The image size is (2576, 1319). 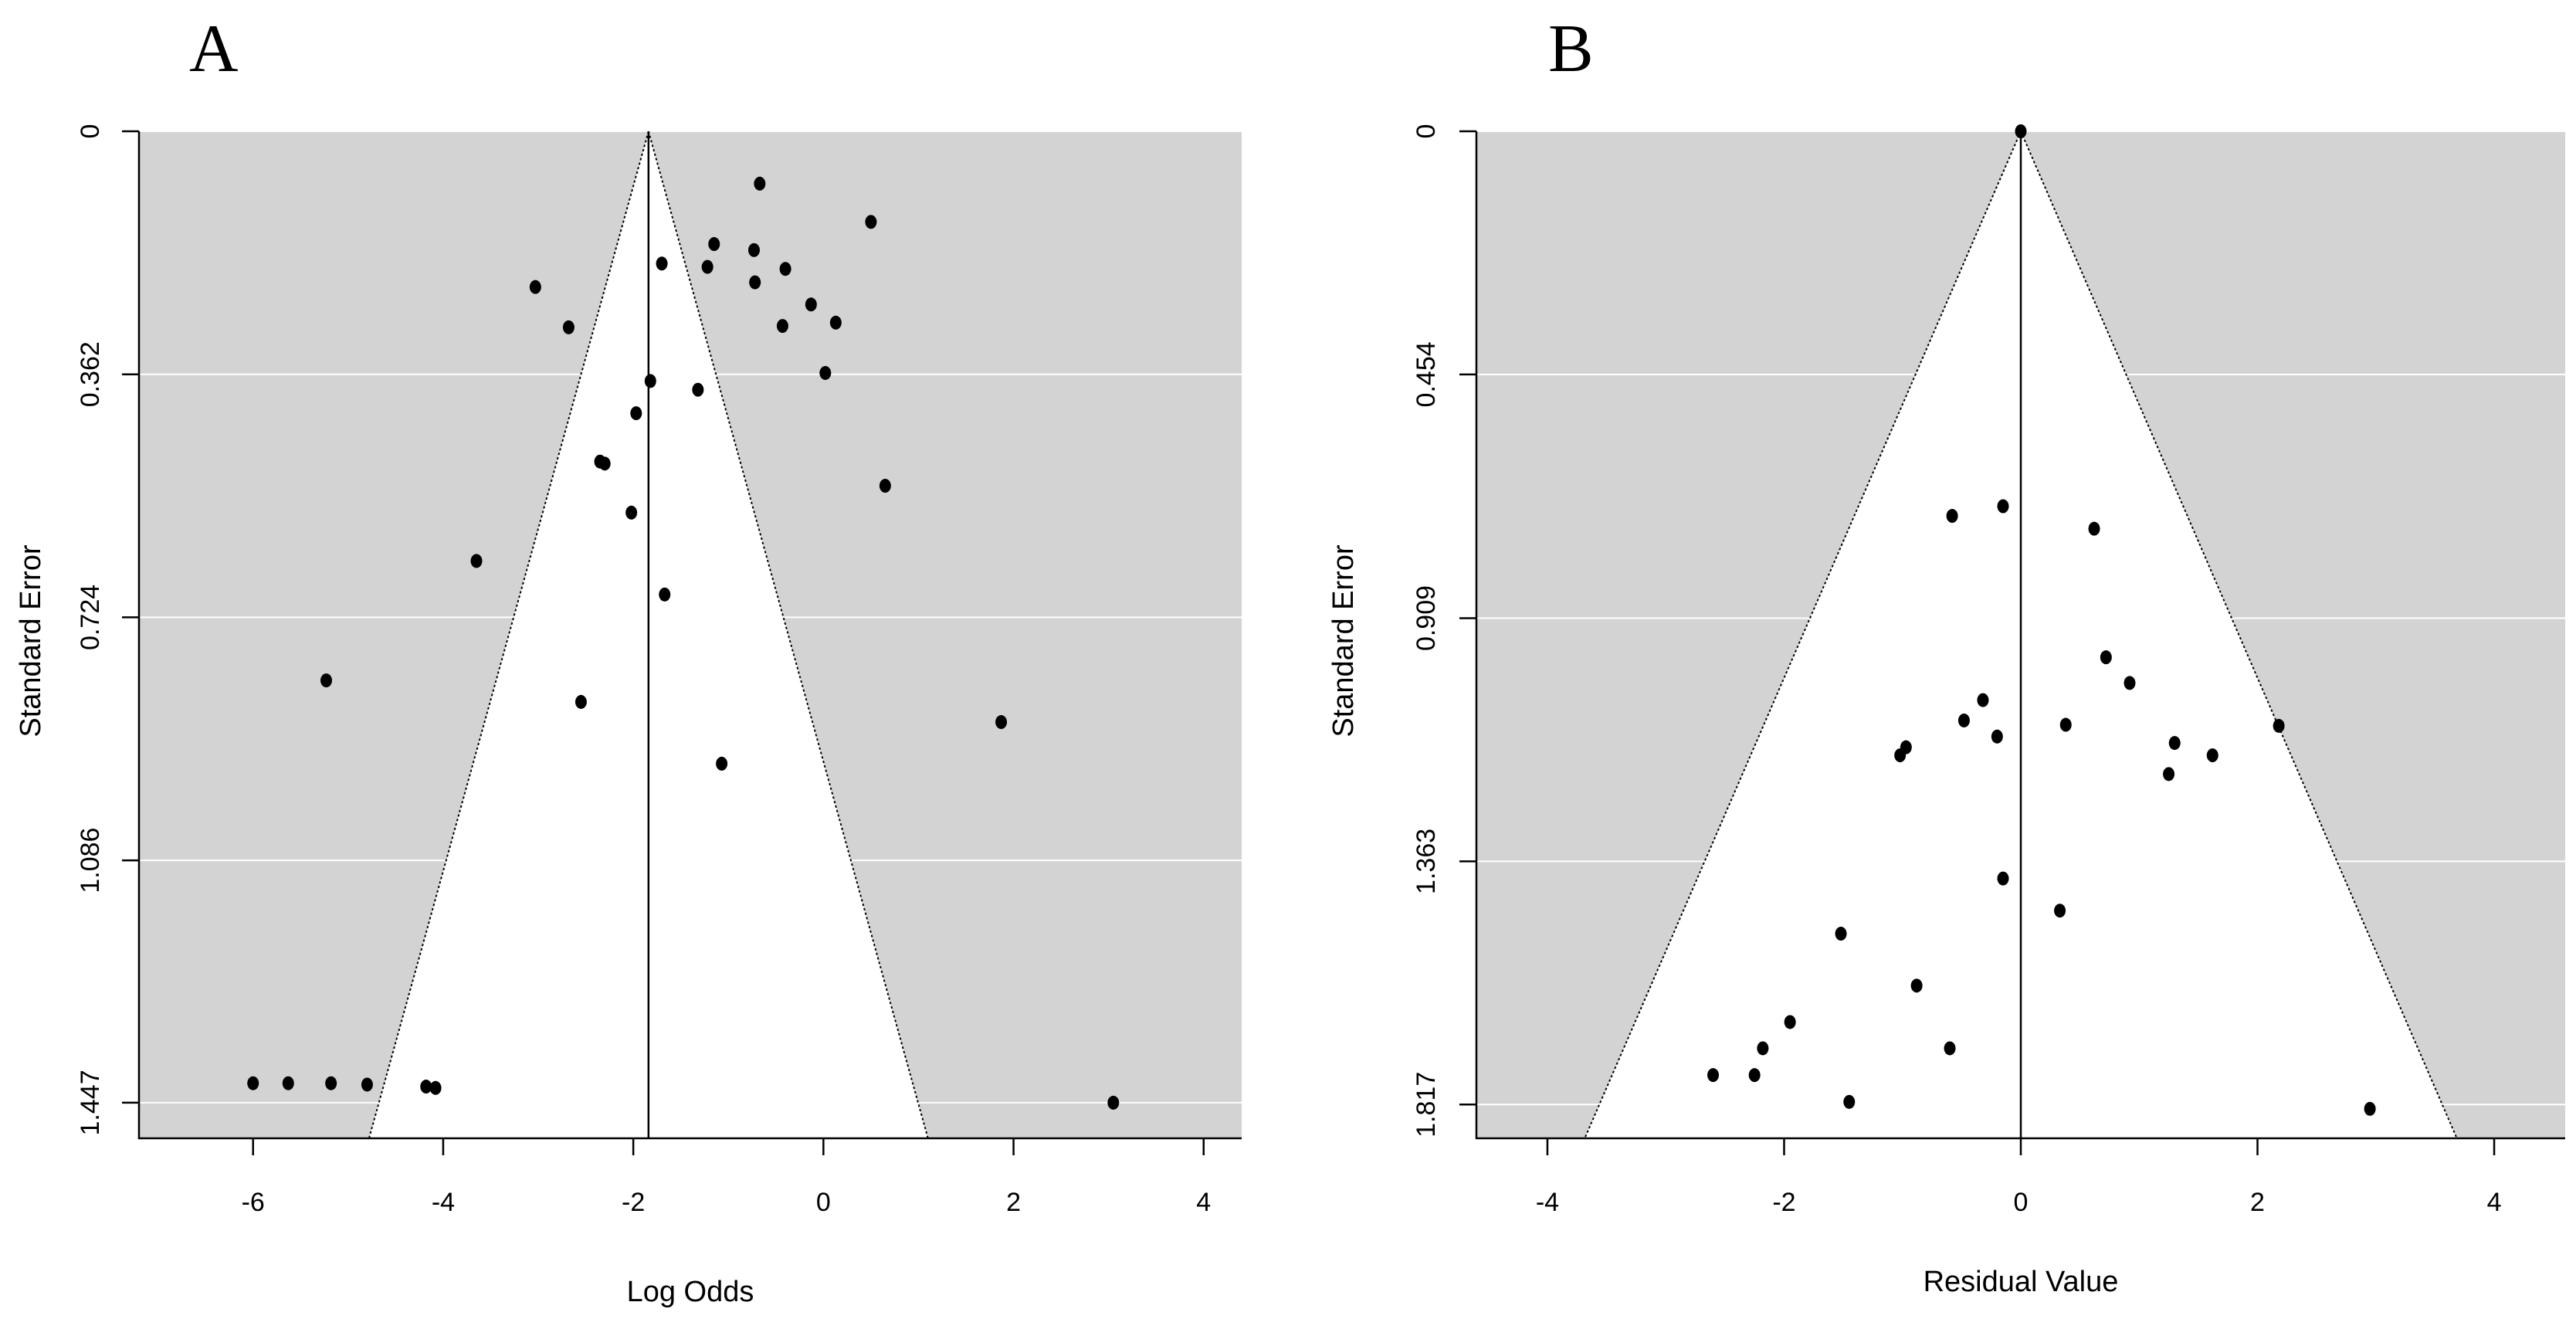 I want to click on panel-label: A, so click(x=214, y=49).